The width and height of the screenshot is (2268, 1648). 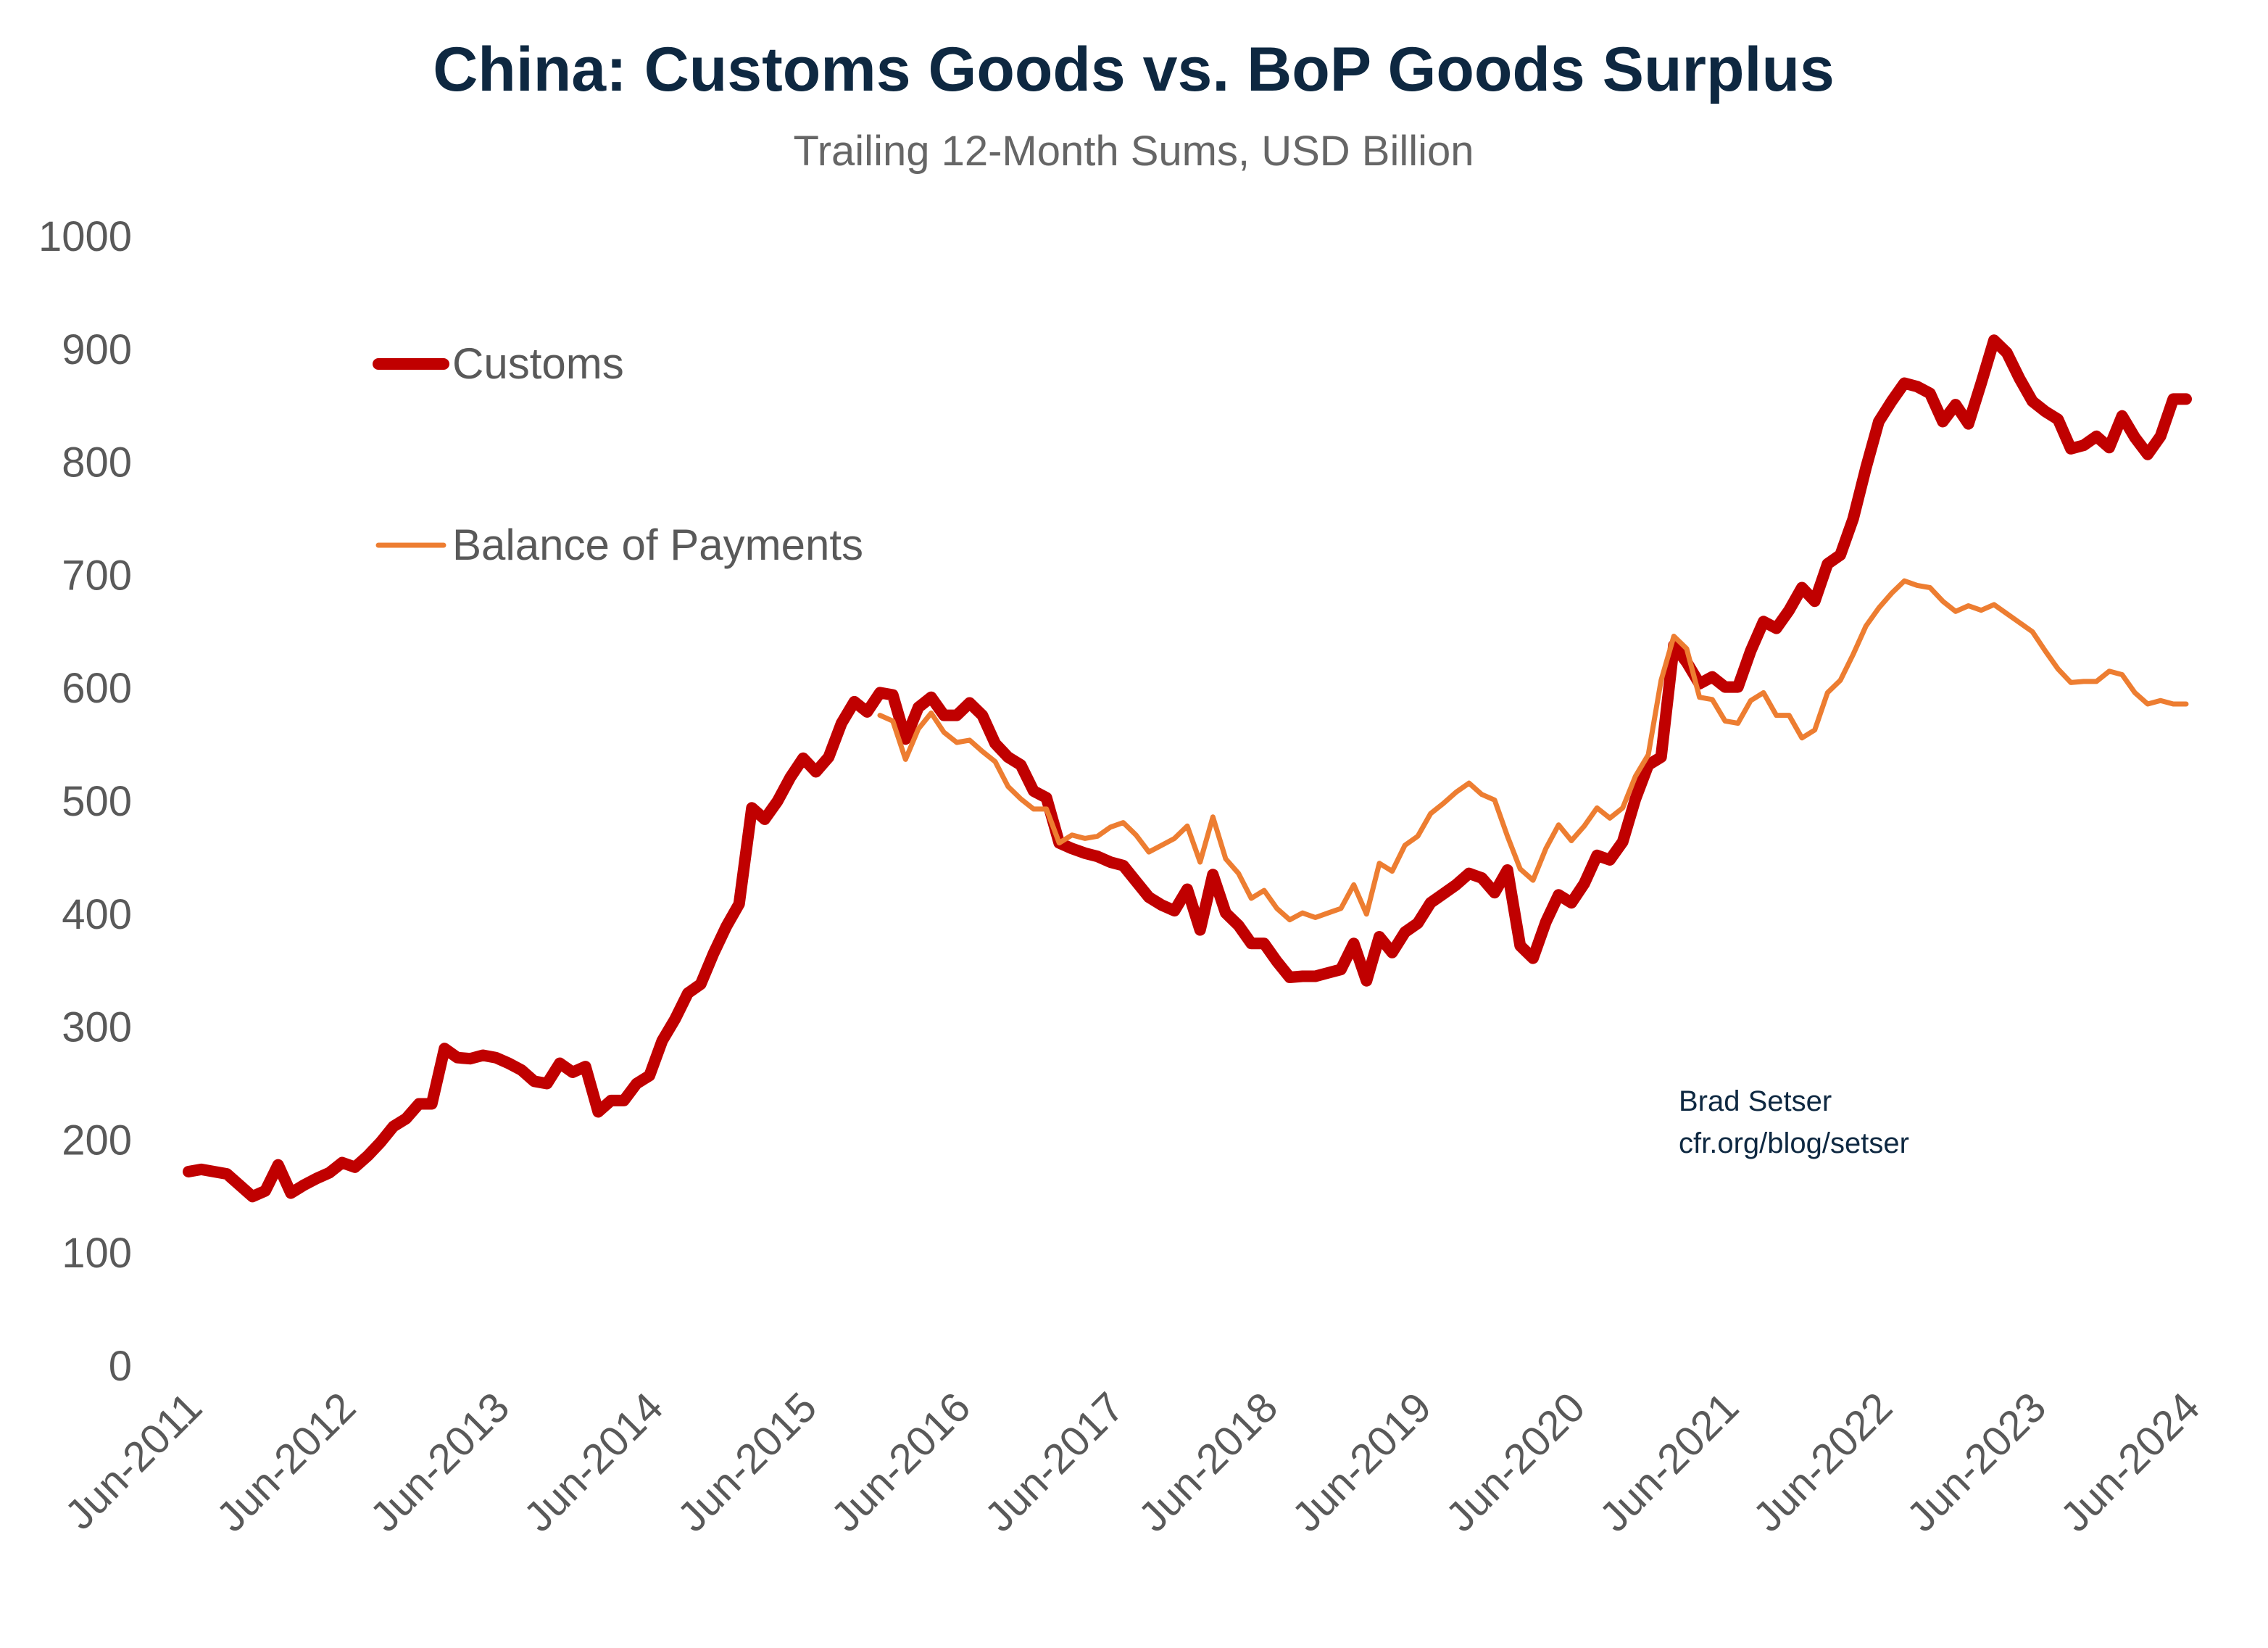 What do you see at coordinates (286, 1462) in the screenshot?
I see `x-tick-label: Jun-2012` at bounding box center [286, 1462].